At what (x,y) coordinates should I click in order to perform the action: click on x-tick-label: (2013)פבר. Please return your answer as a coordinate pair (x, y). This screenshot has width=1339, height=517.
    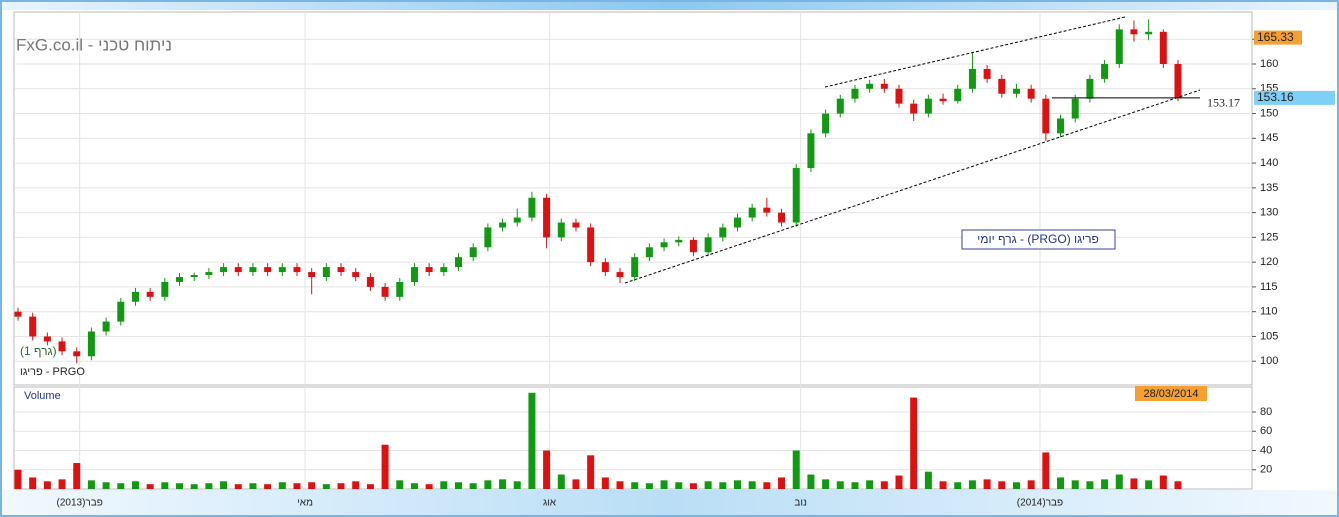
    Looking at the image, I should click on (80, 503).